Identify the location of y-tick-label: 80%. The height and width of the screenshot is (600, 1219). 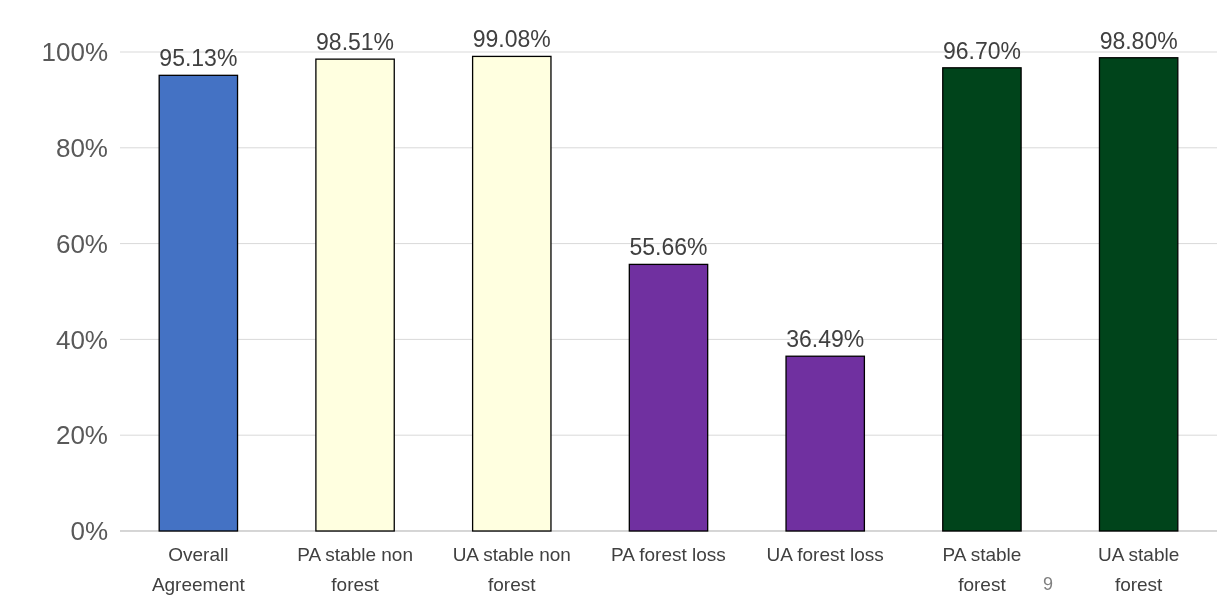
(81, 147).